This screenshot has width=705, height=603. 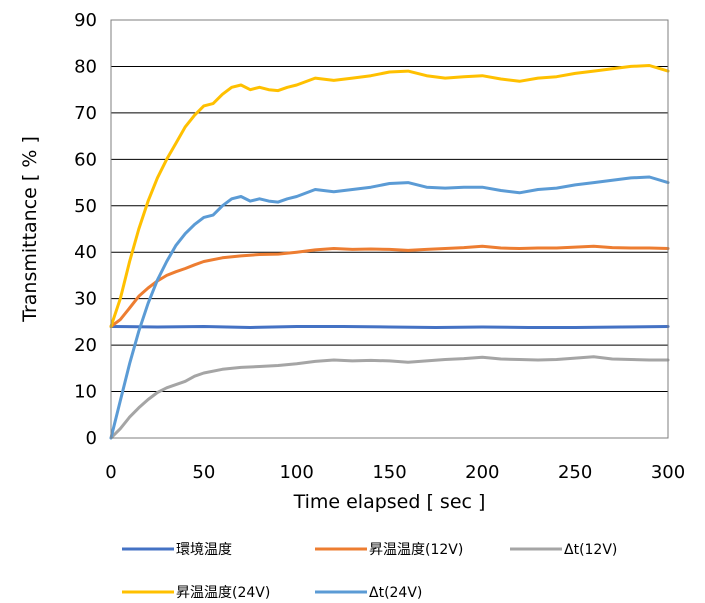 I want to click on y-tick-label: 70, so click(x=85, y=113).